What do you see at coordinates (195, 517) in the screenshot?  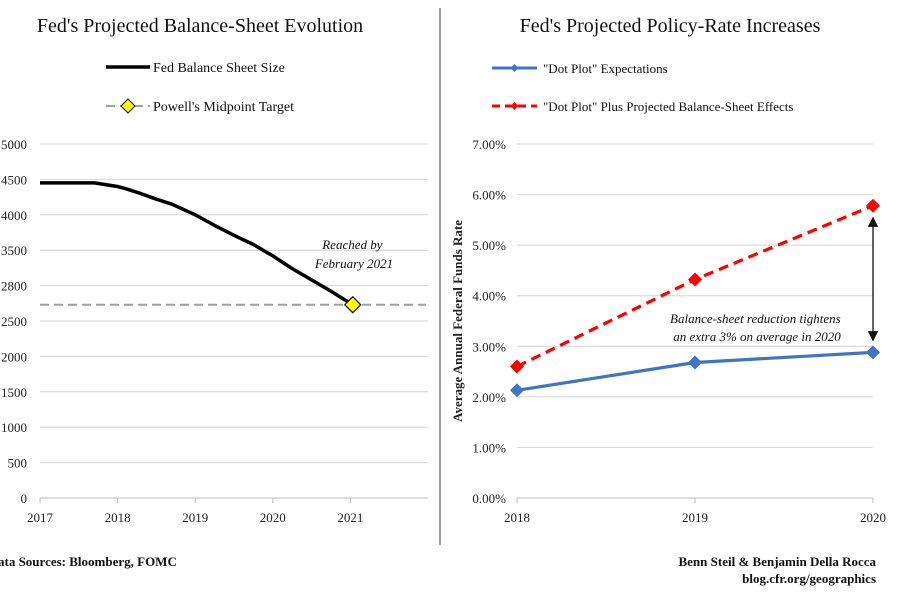 I see `left-x-tick-label: 2019` at bounding box center [195, 517].